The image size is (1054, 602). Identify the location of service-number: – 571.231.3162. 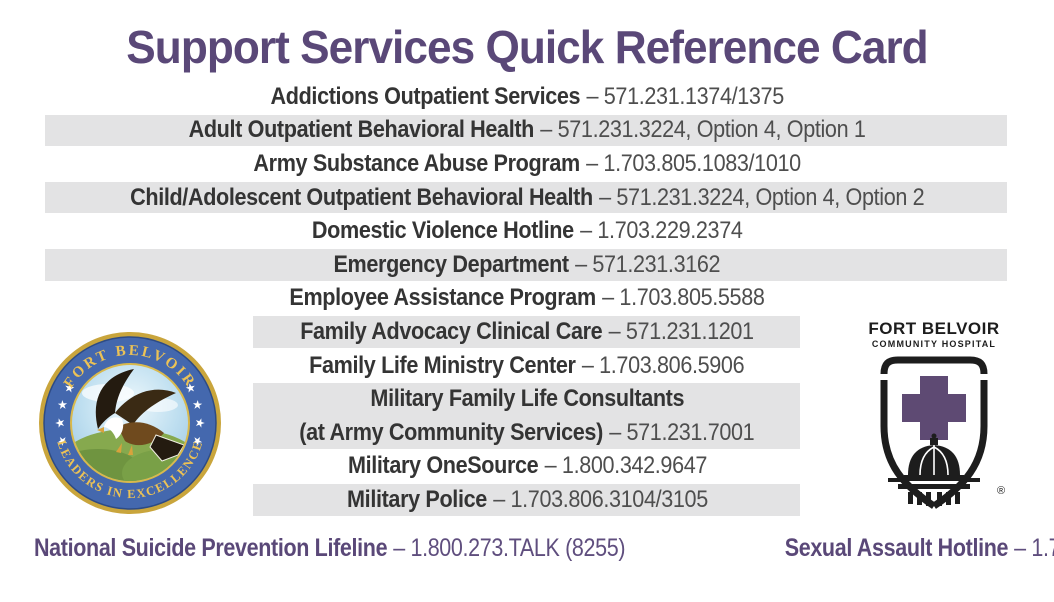
(648, 264).